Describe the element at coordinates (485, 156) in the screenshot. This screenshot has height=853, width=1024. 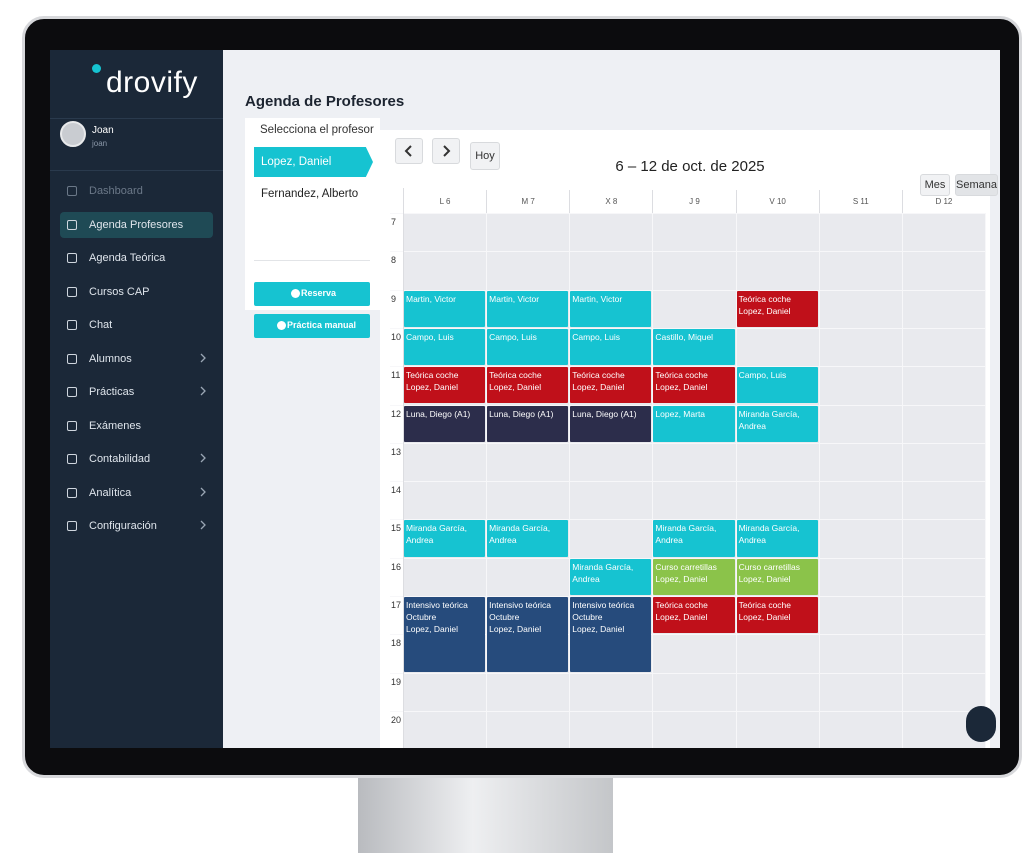
I see `today-button: Hoy` at that location.